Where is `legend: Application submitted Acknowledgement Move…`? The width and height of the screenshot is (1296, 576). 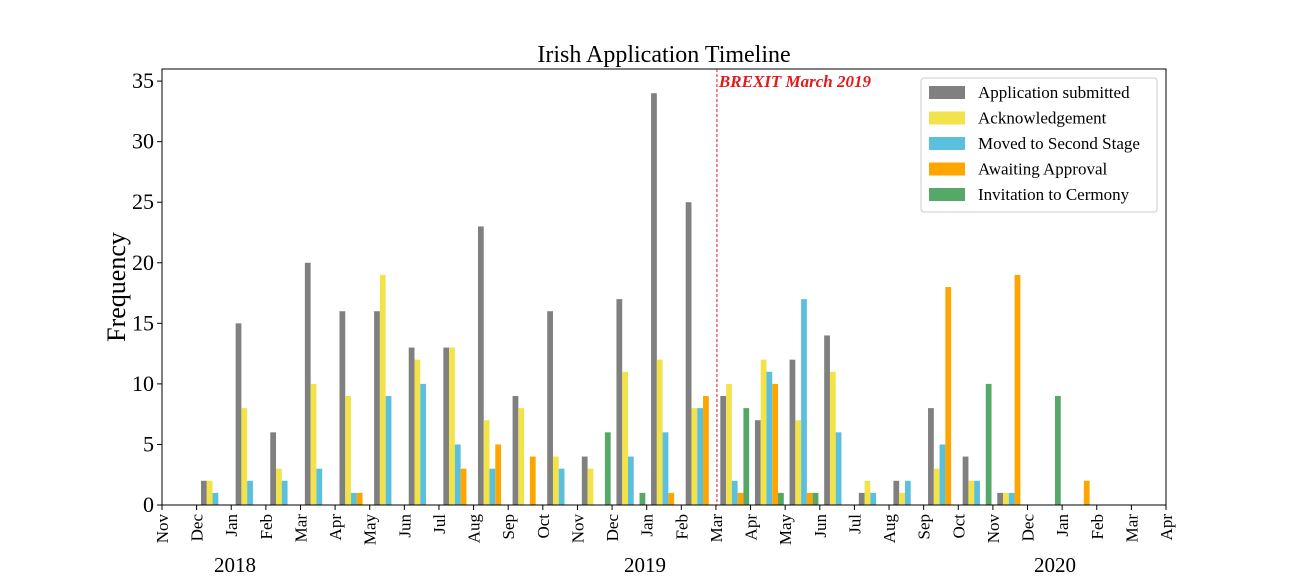 legend: Application submitted Acknowledgement Move… is located at coordinates (1039, 145).